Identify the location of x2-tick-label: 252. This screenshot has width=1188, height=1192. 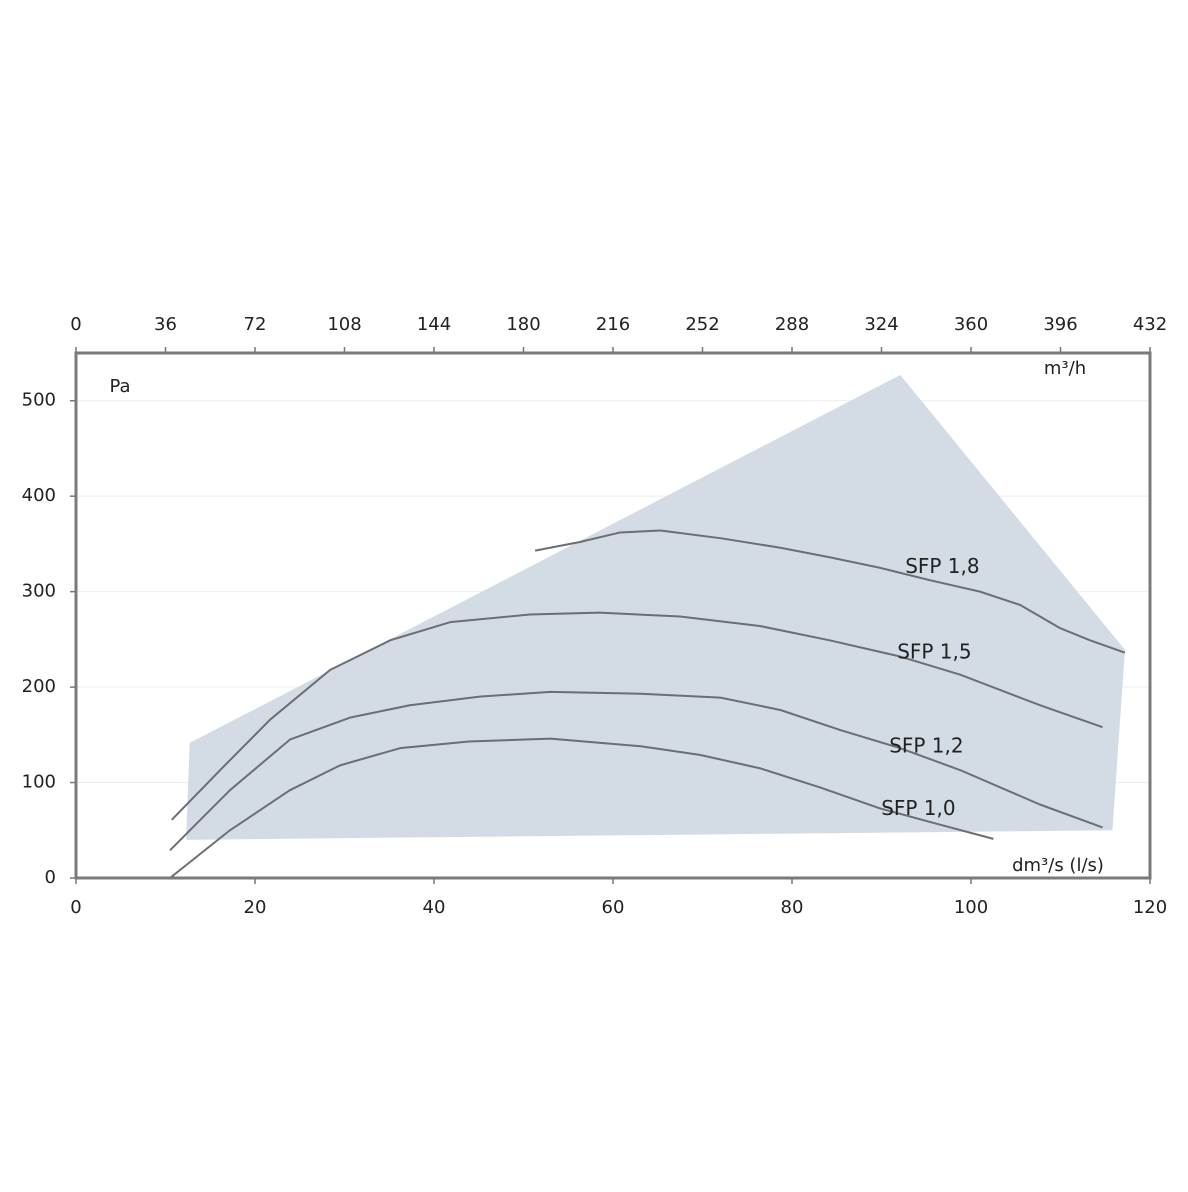
(702, 324).